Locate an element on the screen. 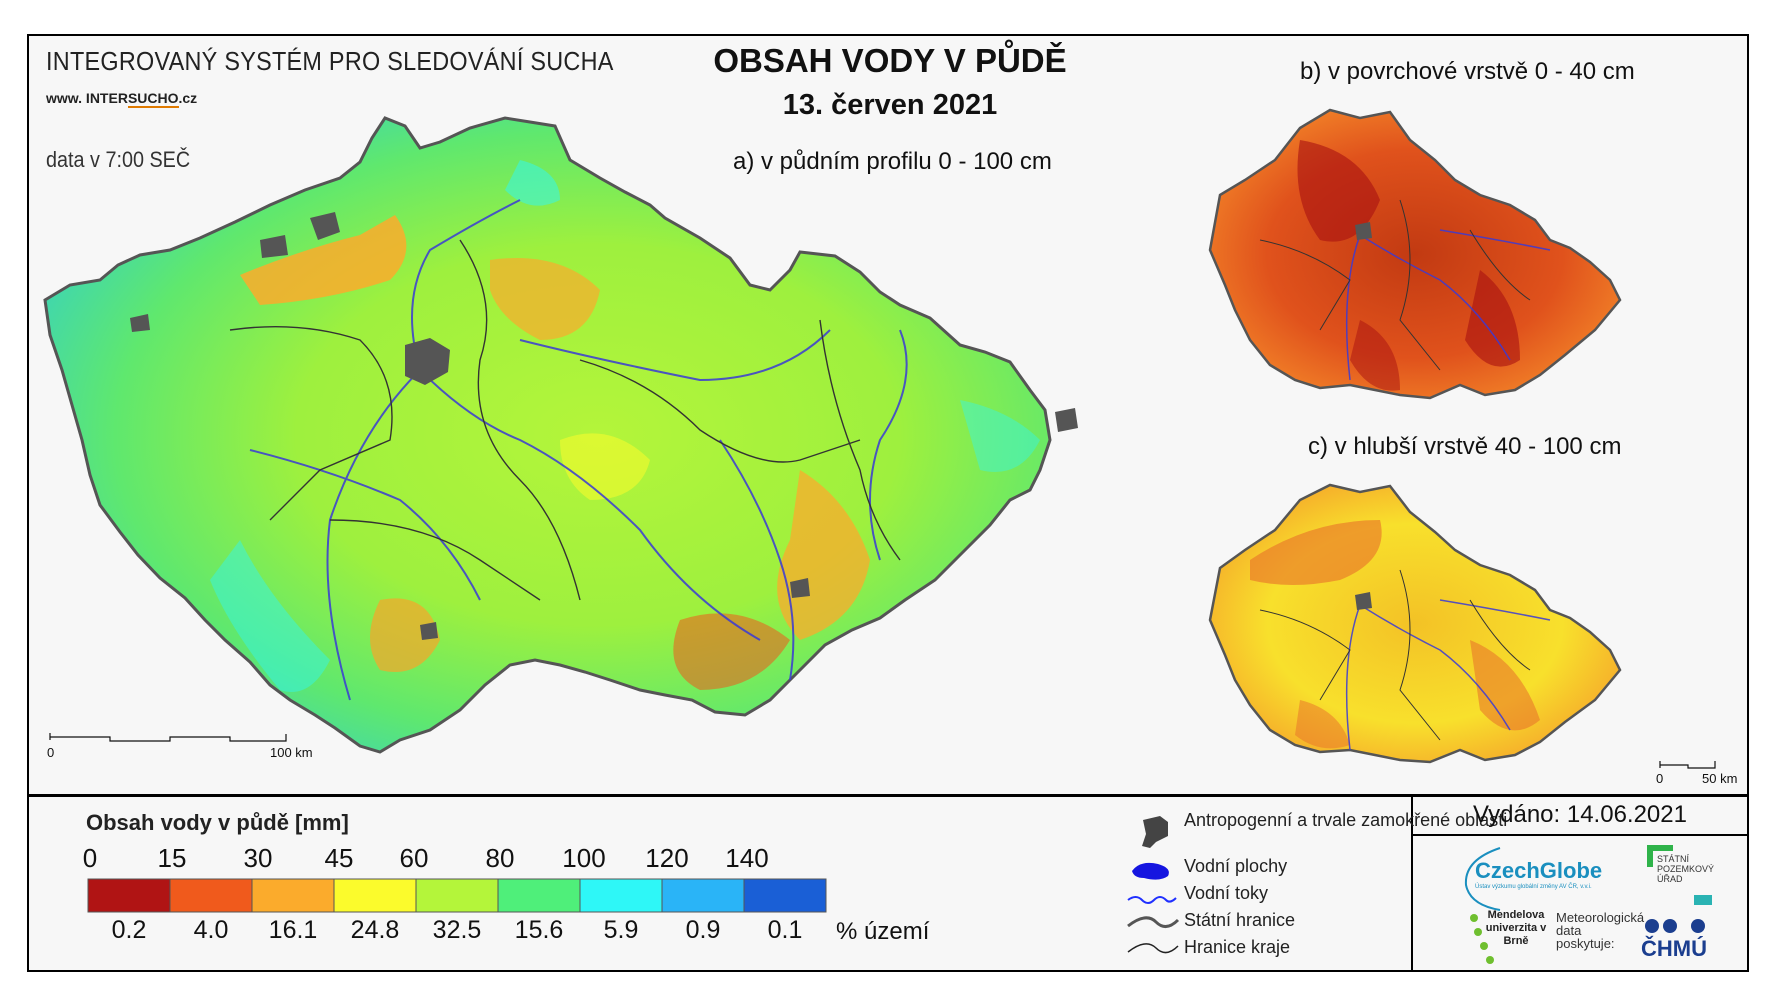  page-title: OBSAH VODY V PŮDĚ is located at coordinates (890, 60).